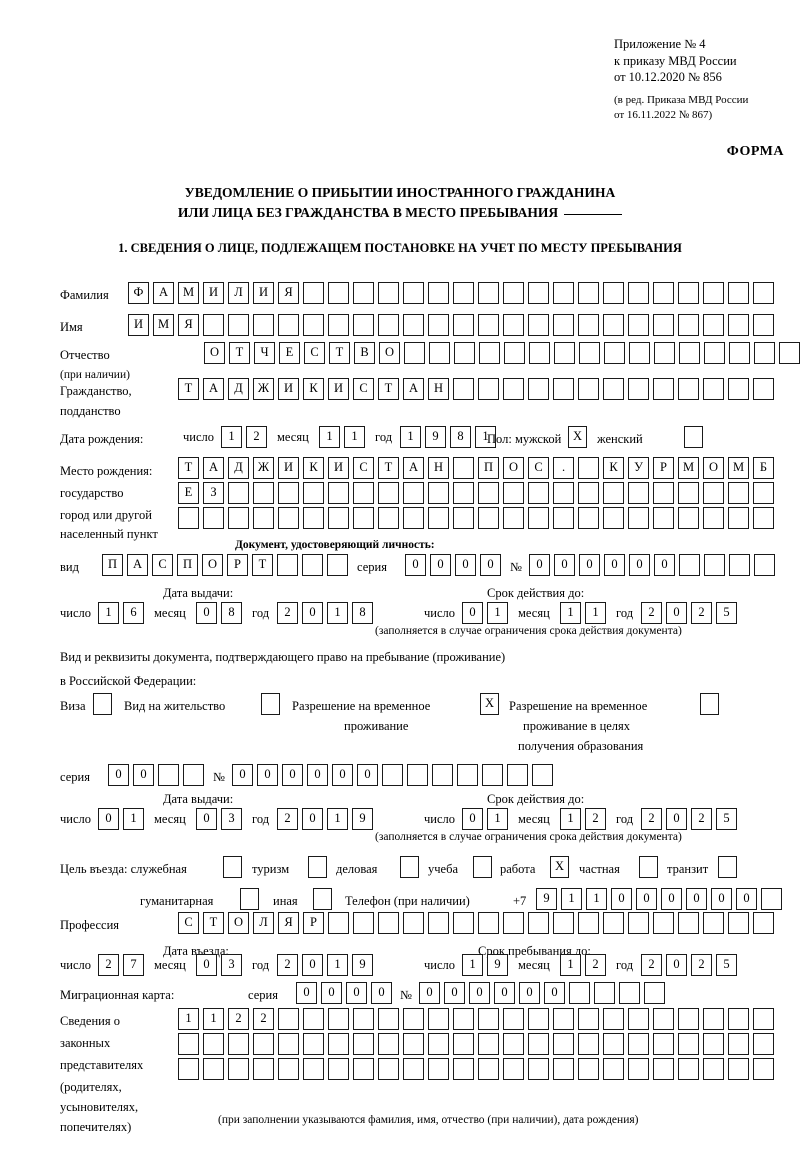 The width and height of the screenshot is (800, 1163). I want to click on entry-month-cell: 3, so click(231, 965).